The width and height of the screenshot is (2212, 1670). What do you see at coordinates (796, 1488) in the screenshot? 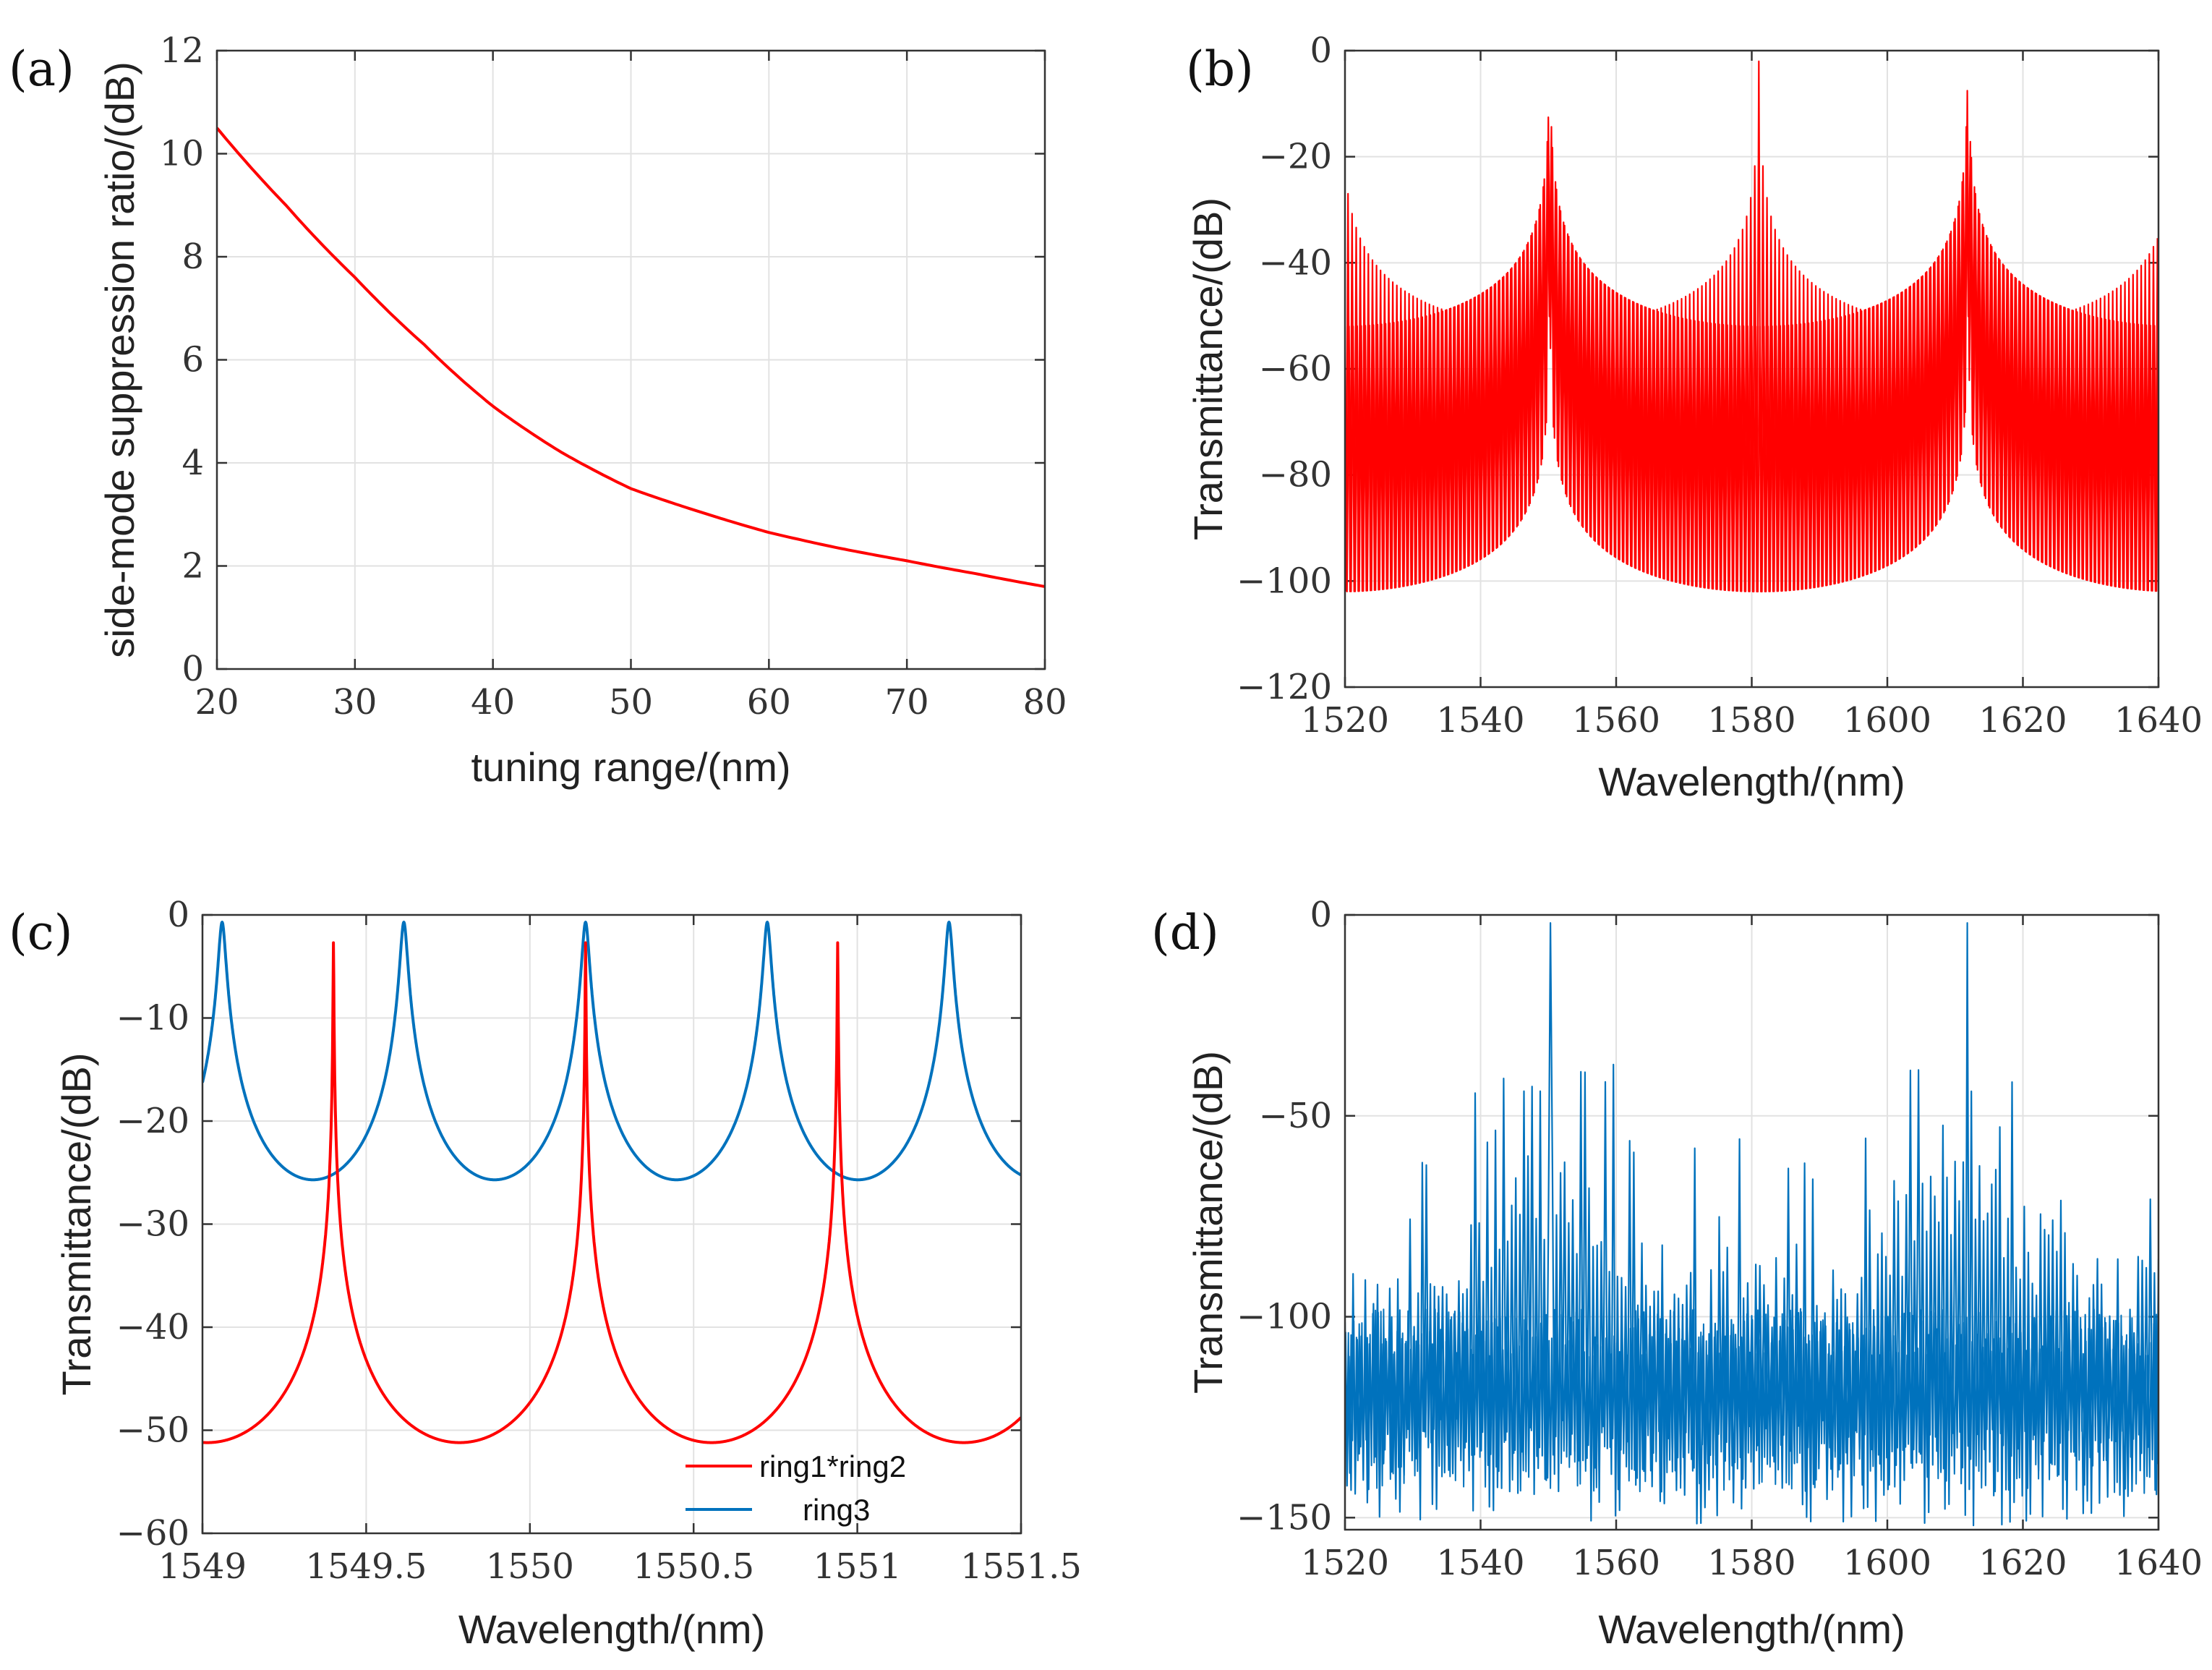
I see `legend: ring1*ring2 ring3` at bounding box center [796, 1488].